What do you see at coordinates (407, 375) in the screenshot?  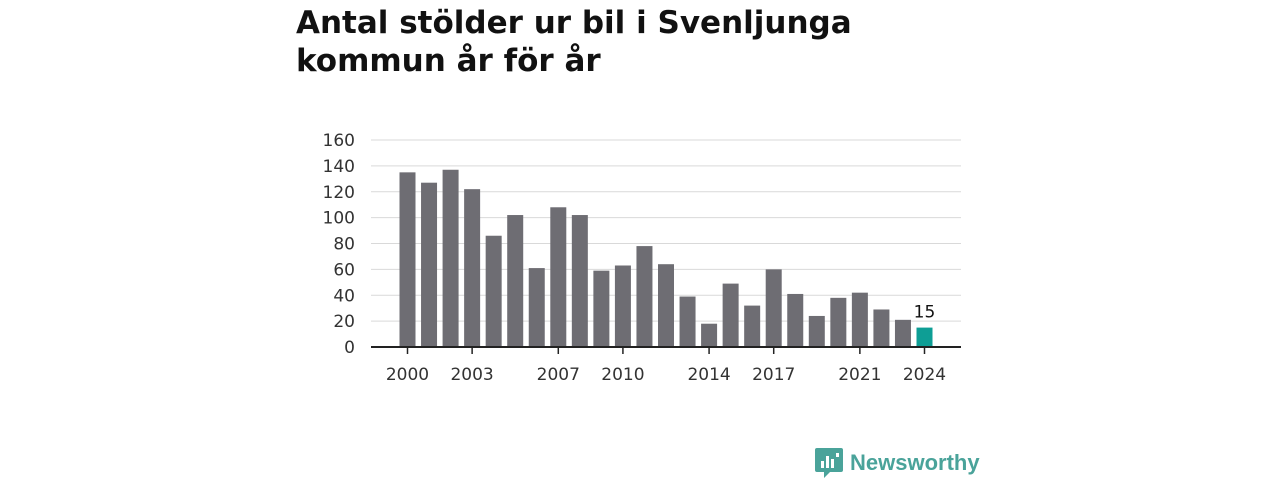 I see `x-tick-label: 2000` at bounding box center [407, 375].